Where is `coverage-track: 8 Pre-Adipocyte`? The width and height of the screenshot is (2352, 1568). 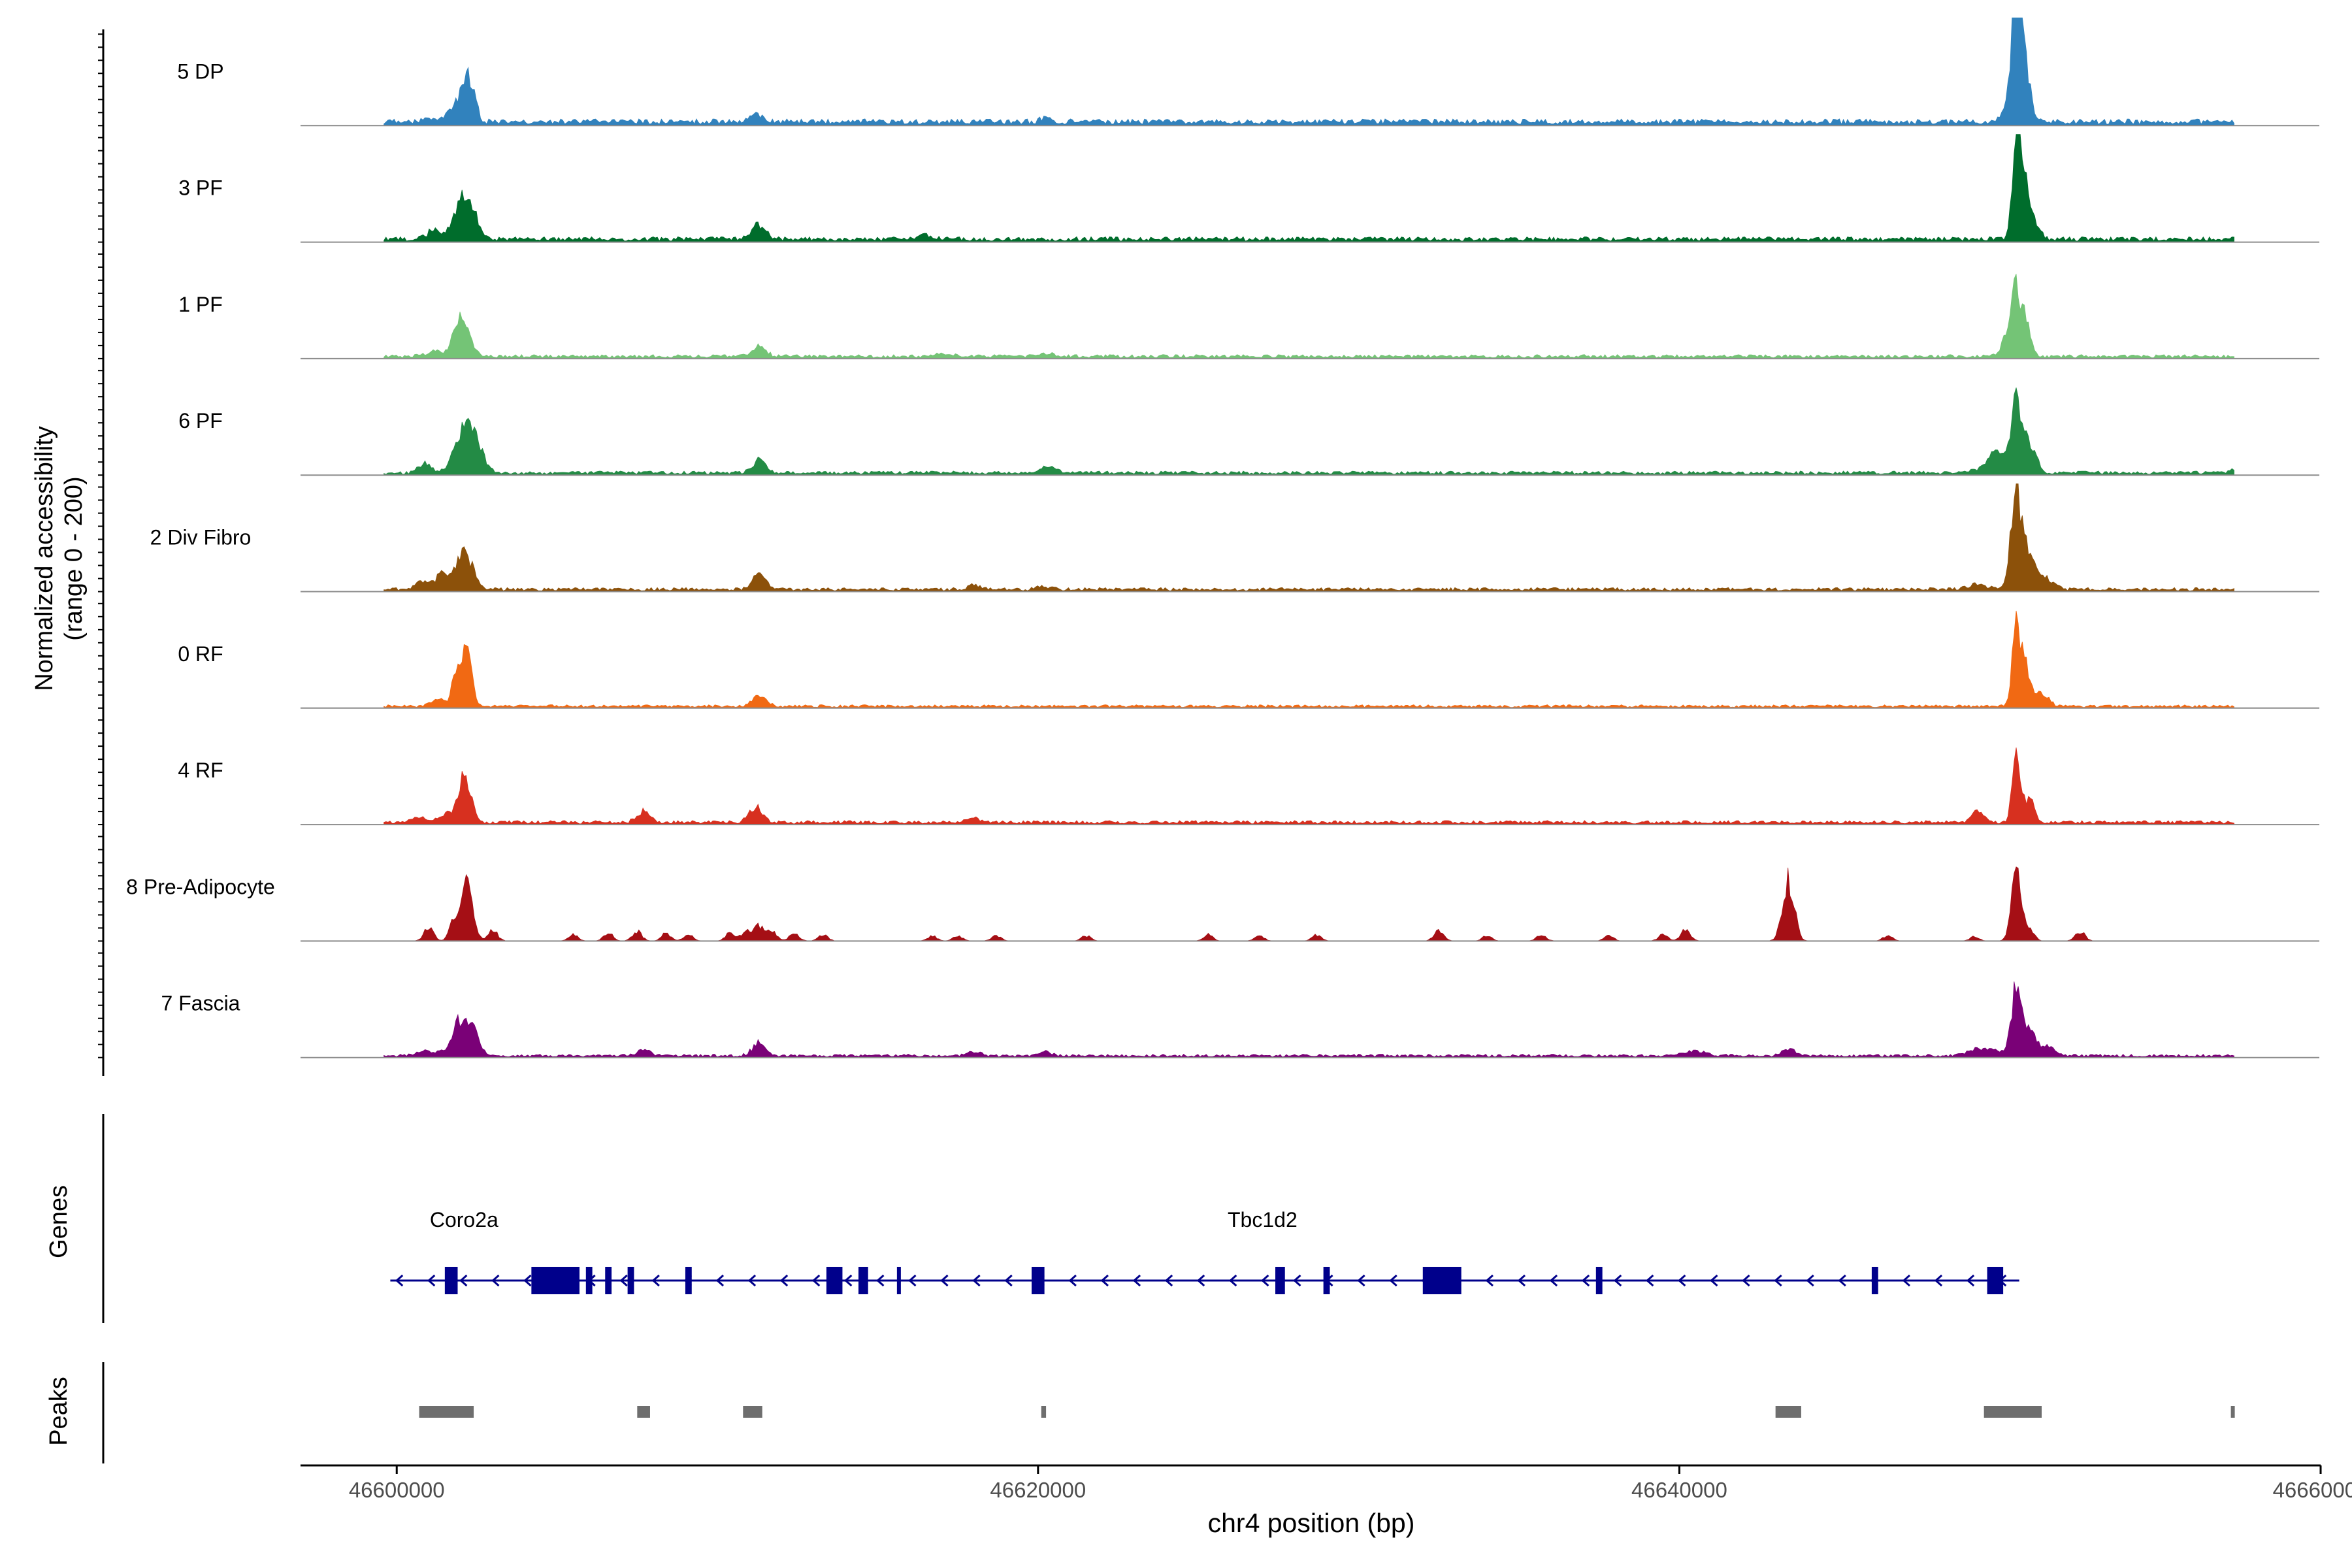 coverage-track: 8 Pre-Adipocyte is located at coordinates (1222, 904).